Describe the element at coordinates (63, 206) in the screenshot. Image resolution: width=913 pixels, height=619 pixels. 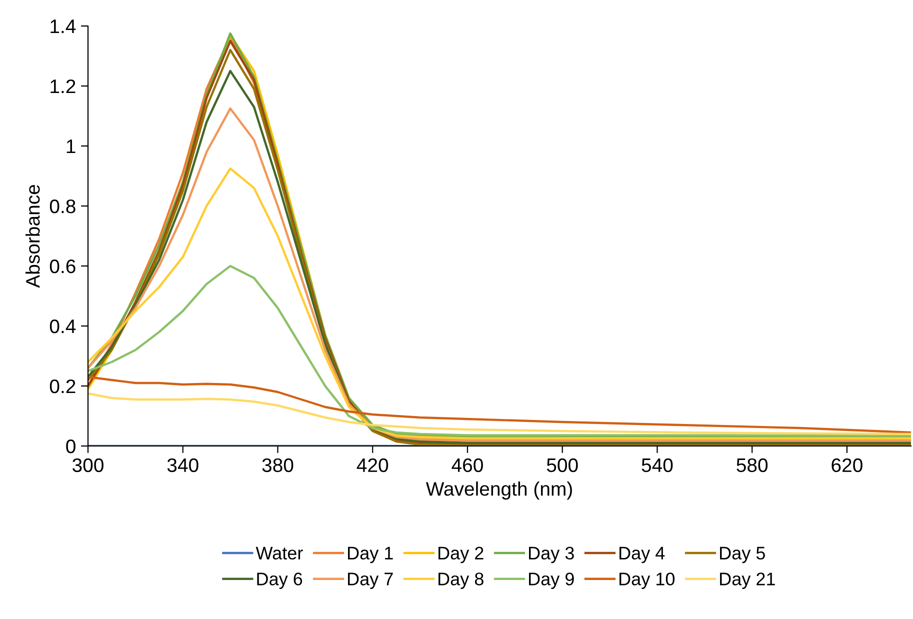
I see `y-tick-label: 0.8` at that location.